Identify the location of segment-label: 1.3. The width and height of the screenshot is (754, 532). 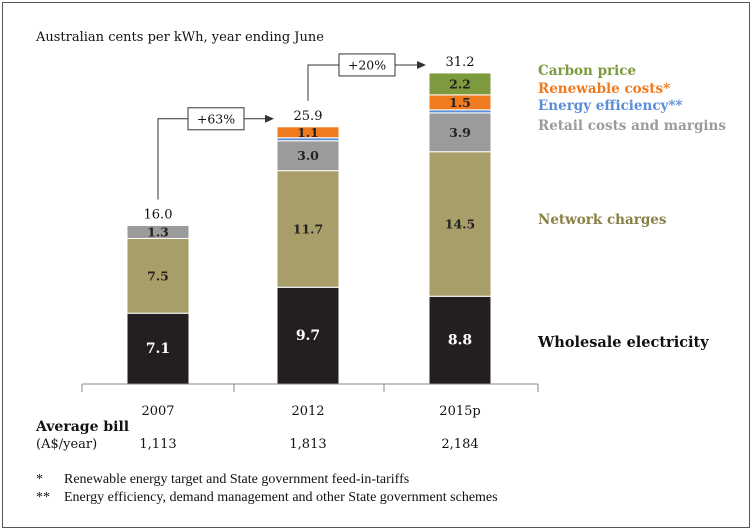
(158, 231).